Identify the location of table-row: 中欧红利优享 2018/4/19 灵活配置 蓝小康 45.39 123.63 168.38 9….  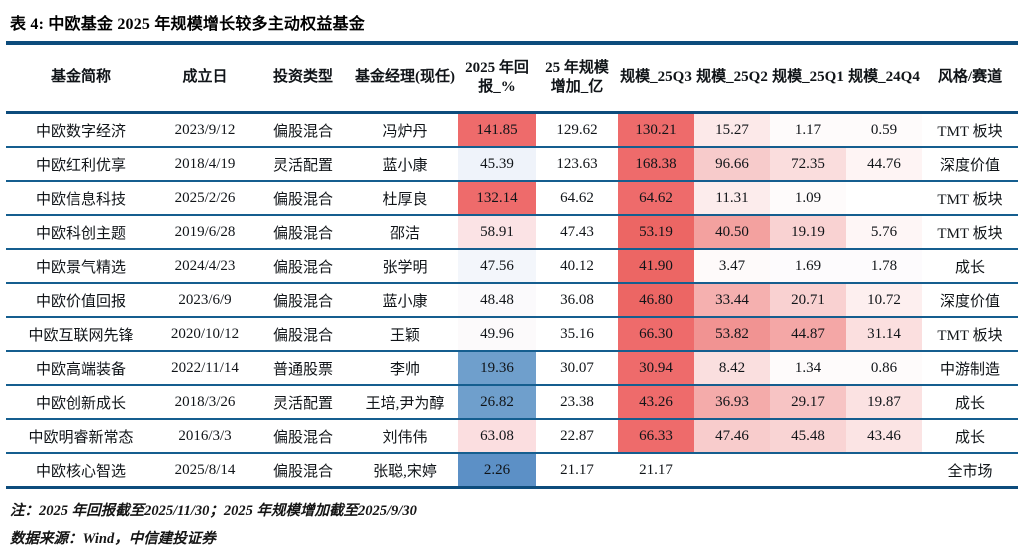
(512, 164).